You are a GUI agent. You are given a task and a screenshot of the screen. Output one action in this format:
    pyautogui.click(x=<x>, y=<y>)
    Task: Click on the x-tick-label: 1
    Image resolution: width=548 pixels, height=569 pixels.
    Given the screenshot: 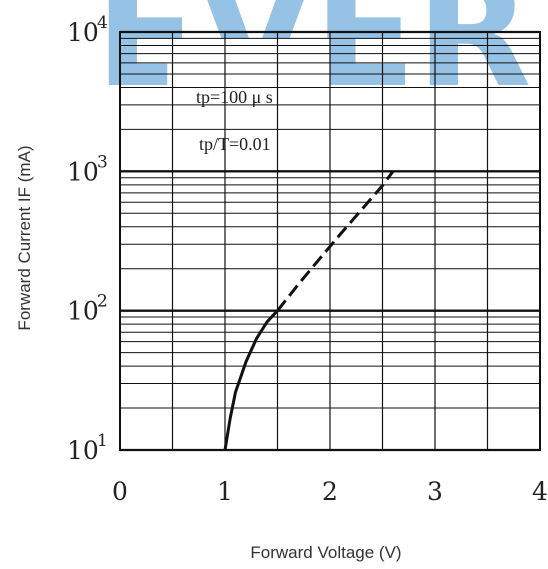 What is the action you would take?
    pyautogui.click(x=225, y=491)
    